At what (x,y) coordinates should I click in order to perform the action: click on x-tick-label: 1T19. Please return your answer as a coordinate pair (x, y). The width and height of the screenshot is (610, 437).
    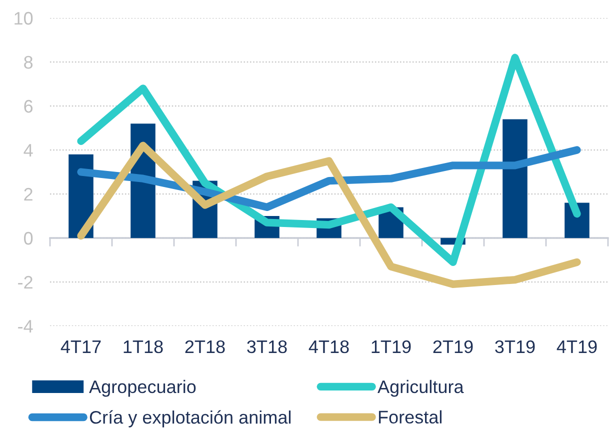
    Looking at the image, I should click on (391, 347).